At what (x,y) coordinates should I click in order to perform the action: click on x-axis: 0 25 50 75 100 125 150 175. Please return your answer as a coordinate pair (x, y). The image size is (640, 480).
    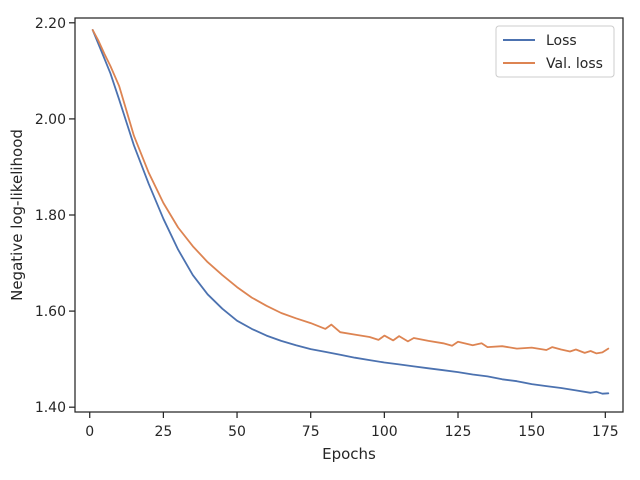
    Looking at the image, I should click on (352, 426).